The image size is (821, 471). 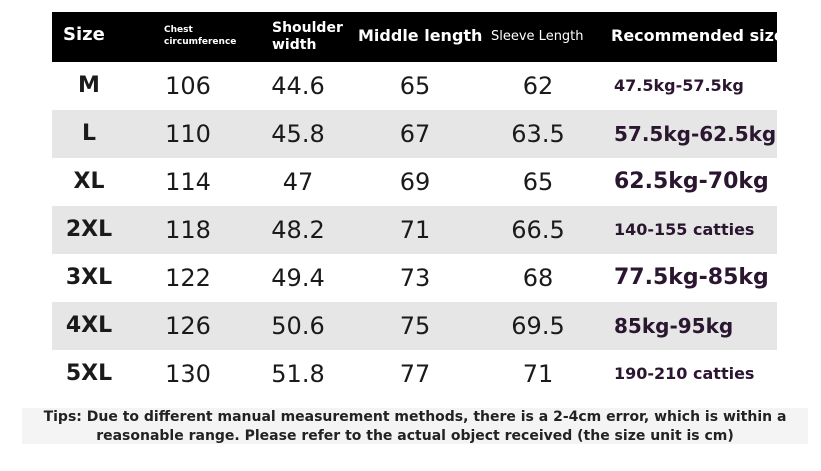 I want to click on measure-cell: 67, so click(x=415, y=134).